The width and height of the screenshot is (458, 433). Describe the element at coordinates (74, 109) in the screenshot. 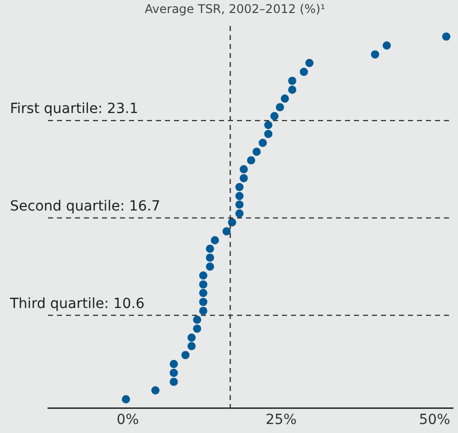

I see `annotation: First quartile: 23.1` at that location.